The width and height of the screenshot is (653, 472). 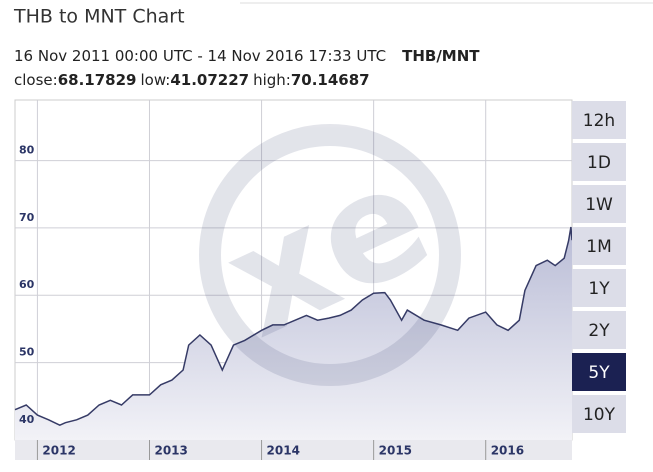 I want to click on x-axis-band, so click(x=293, y=450).